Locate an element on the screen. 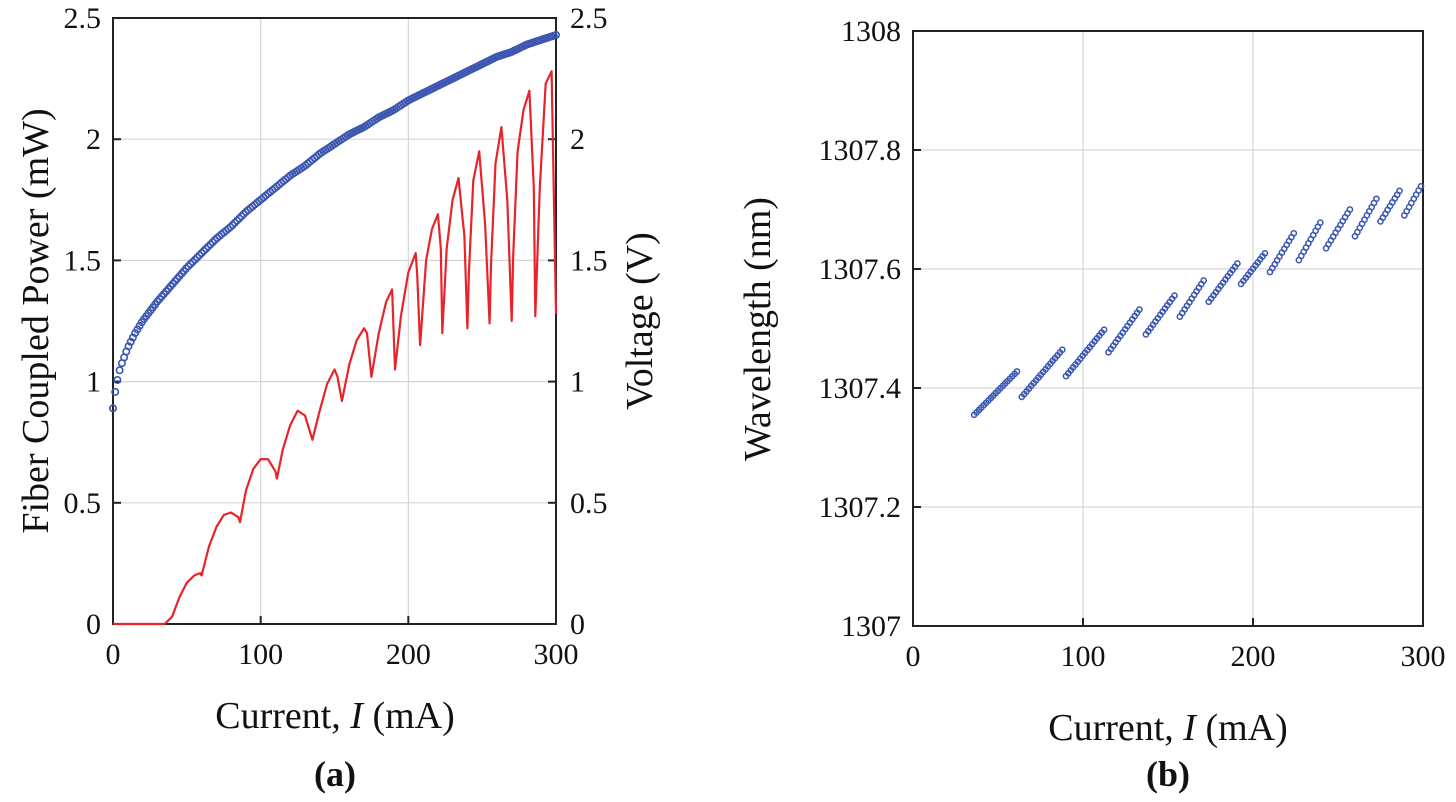 The image size is (1456, 802). panel-a-label: (a) is located at coordinates (335, 774).